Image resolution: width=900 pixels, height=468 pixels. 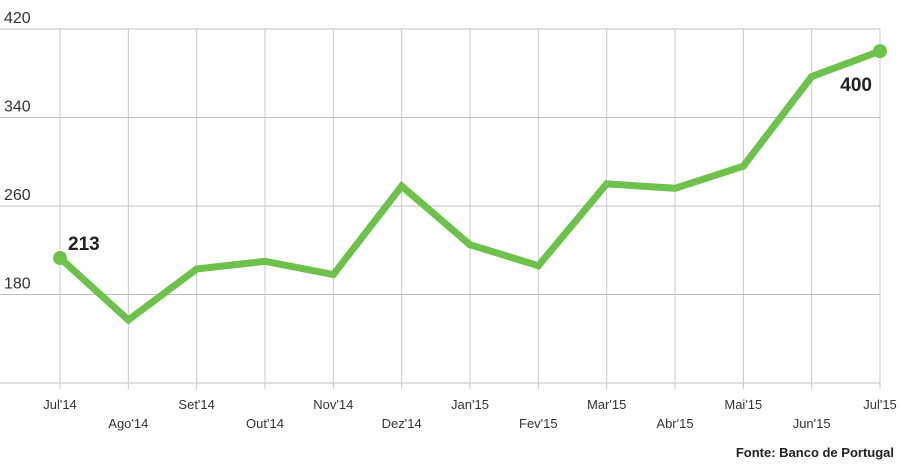 What do you see at coordinates (128, 423) in the screenshot?
I see `x-tick-label: Ago'14` at bounding box center [128, 423].